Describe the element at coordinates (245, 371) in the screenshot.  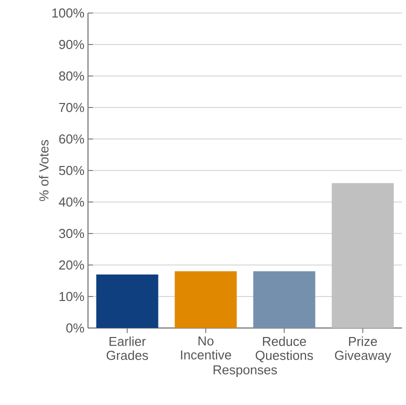
I see `x-axis-title: Responses` at that location.